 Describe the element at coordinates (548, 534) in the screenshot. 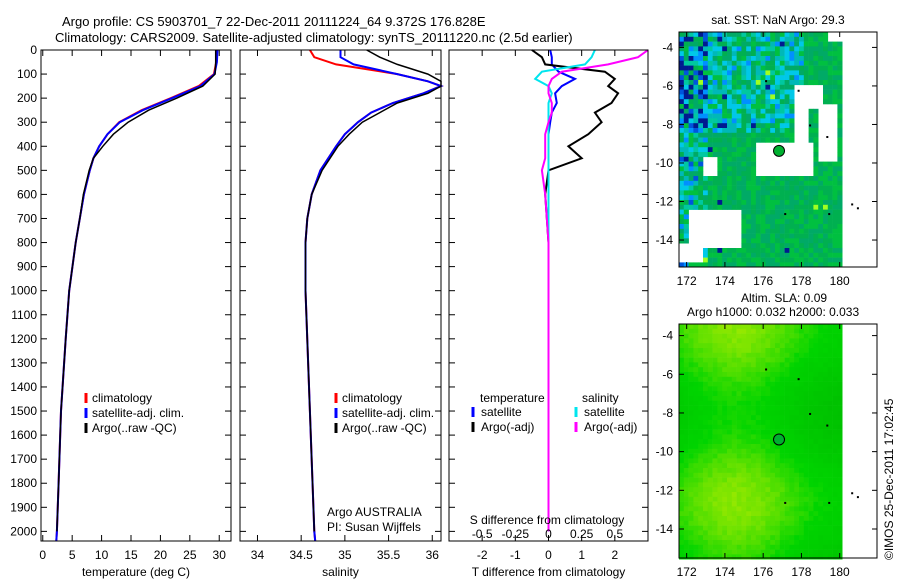

I see `s-tick-label: 0` at that location.